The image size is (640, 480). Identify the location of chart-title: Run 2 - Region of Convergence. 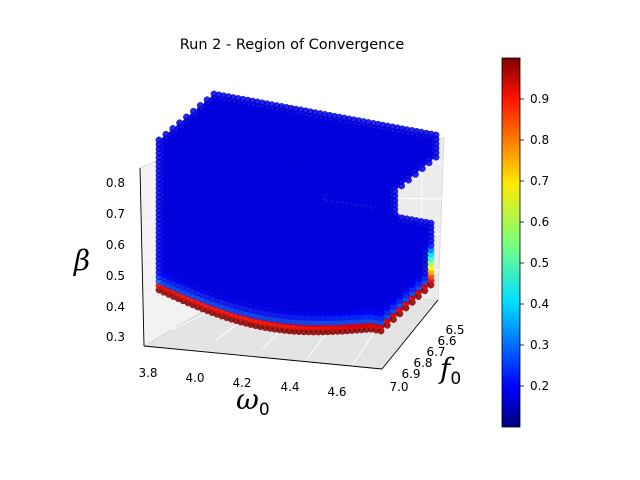
(292, 45).